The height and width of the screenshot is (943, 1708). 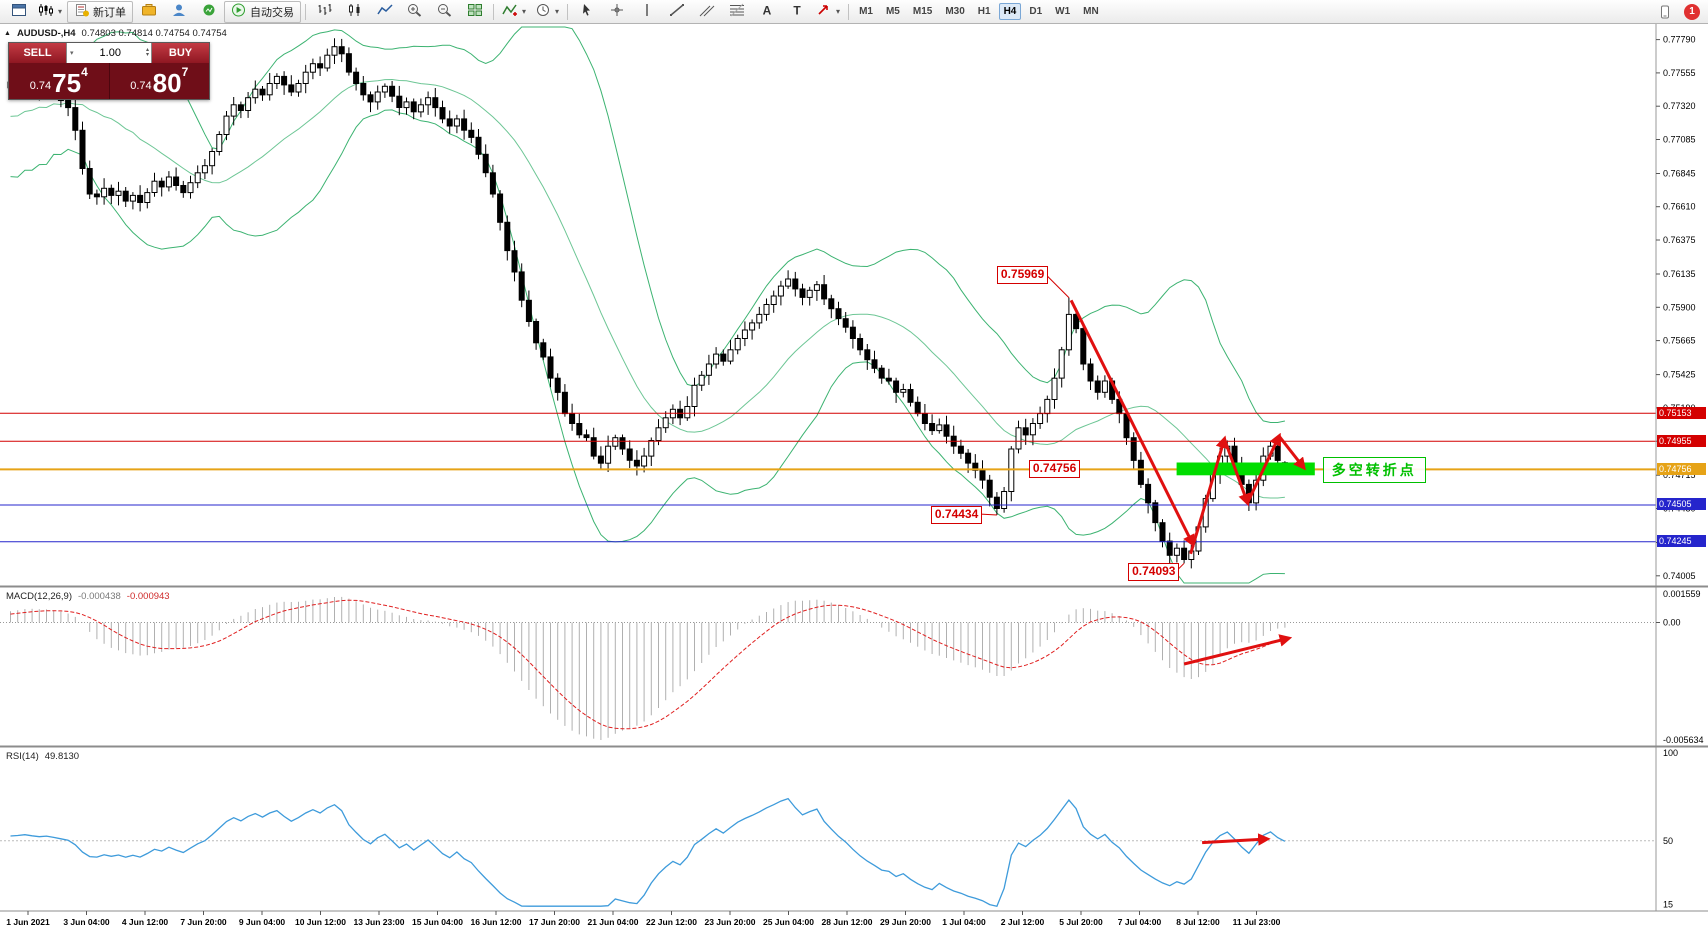 I want to click on svg-text: 7 Jul 04:00, so click(x=1140, y=922).